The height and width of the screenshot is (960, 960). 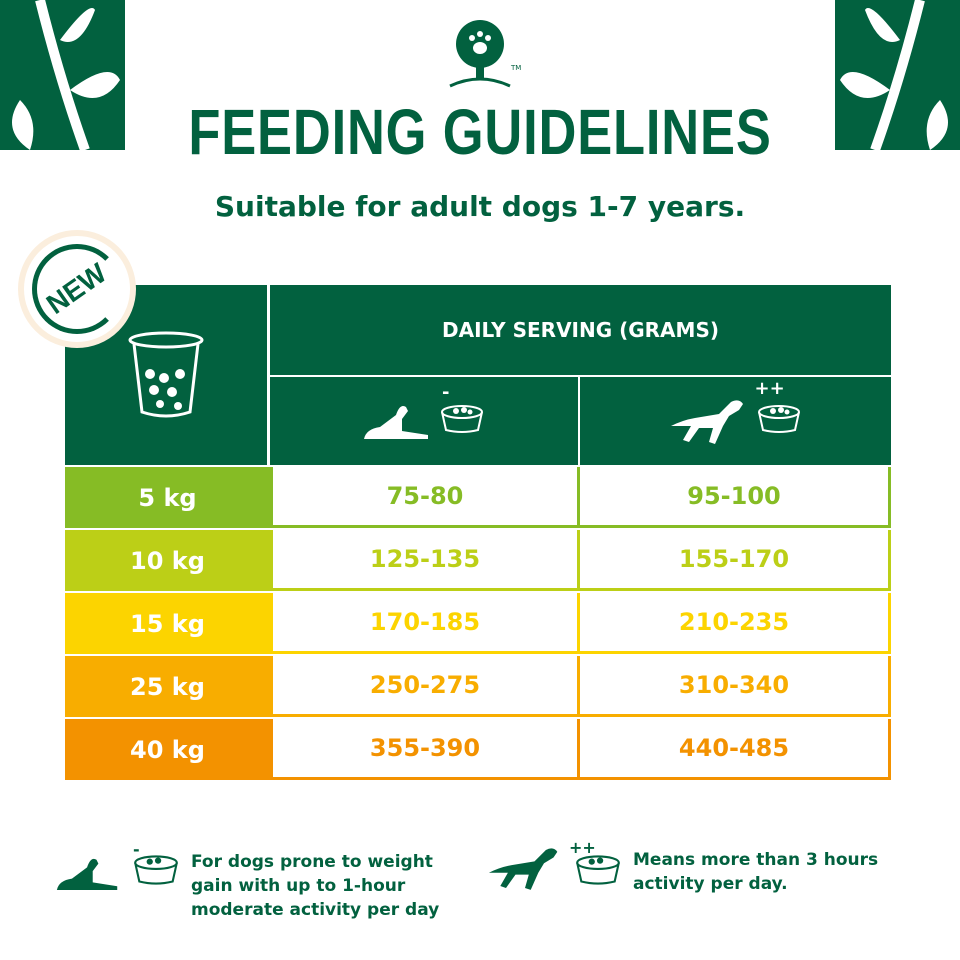 I want to click on page-subtitle: Suitable for adult dogs 1-7 years., so click(x=480, y=206).